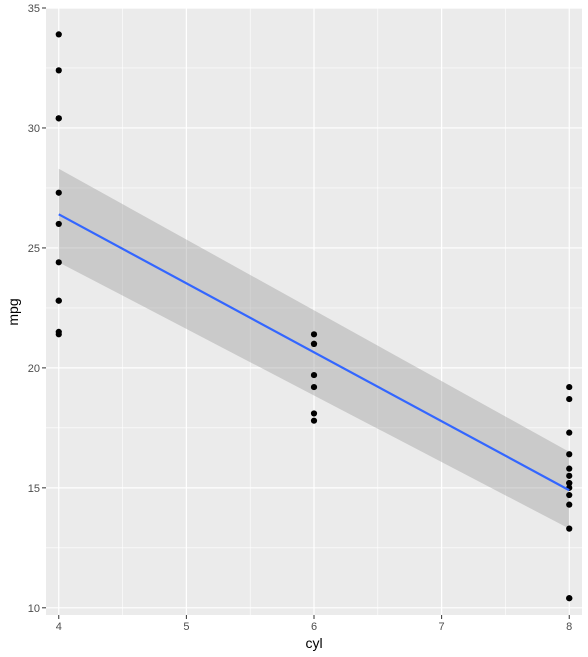 The height and width of the screenshot is (657, 588). What do you see at coordinates (59, 627) in the screenshot?
I see `x-tick-label: 4` at bounding box center [59, 627].